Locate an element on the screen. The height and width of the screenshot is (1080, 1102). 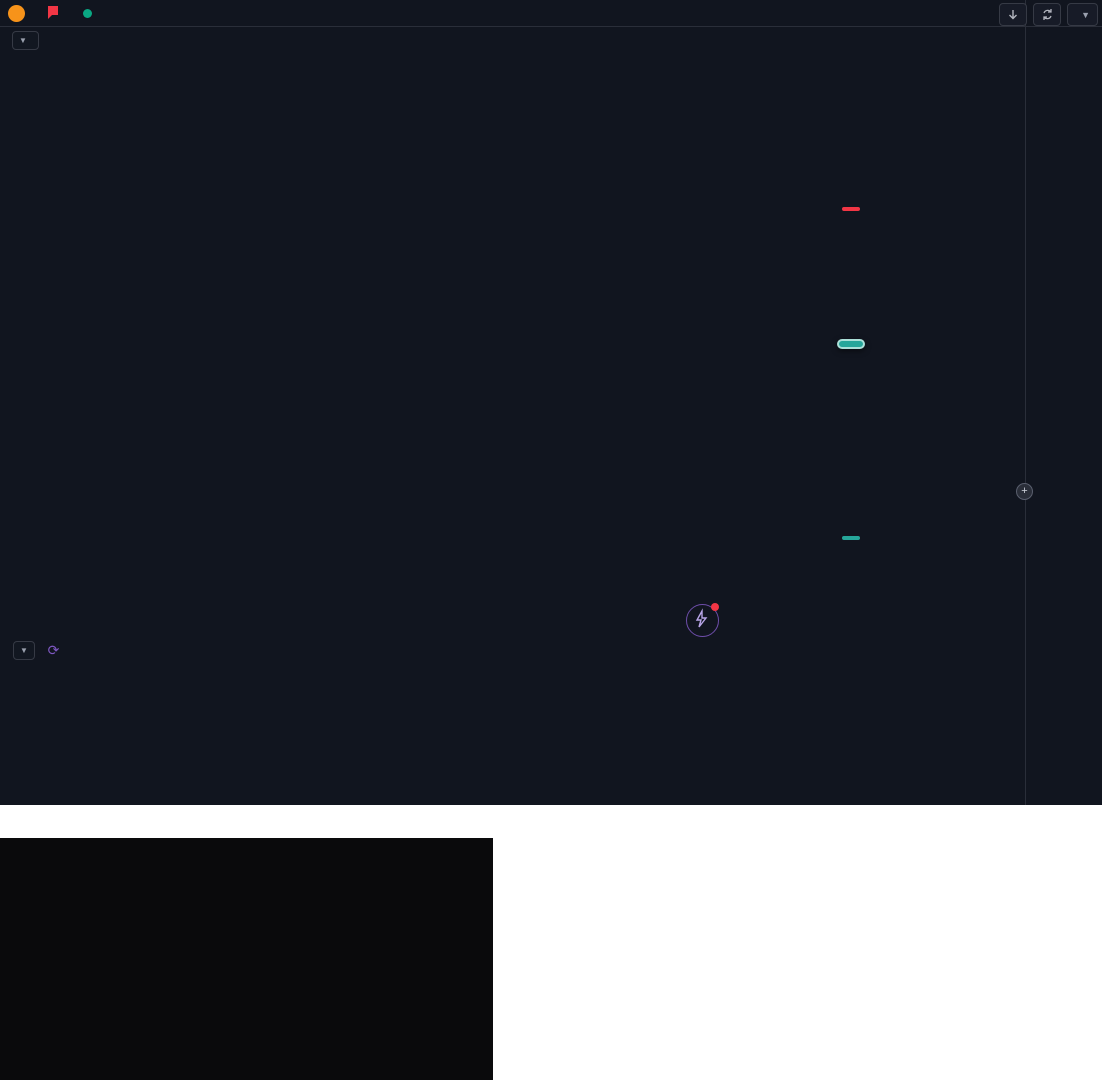
market-status-dot is located at coordinates (87, 13).